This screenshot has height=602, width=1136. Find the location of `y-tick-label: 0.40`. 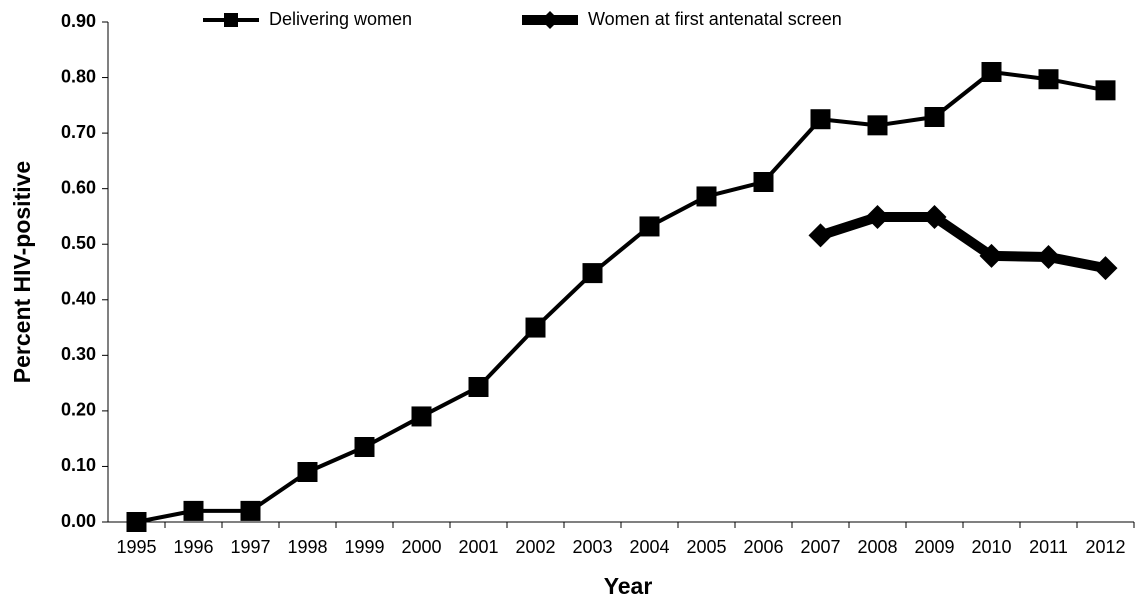

y-tick-label: 0.40 is located at coordinates (78, 299).